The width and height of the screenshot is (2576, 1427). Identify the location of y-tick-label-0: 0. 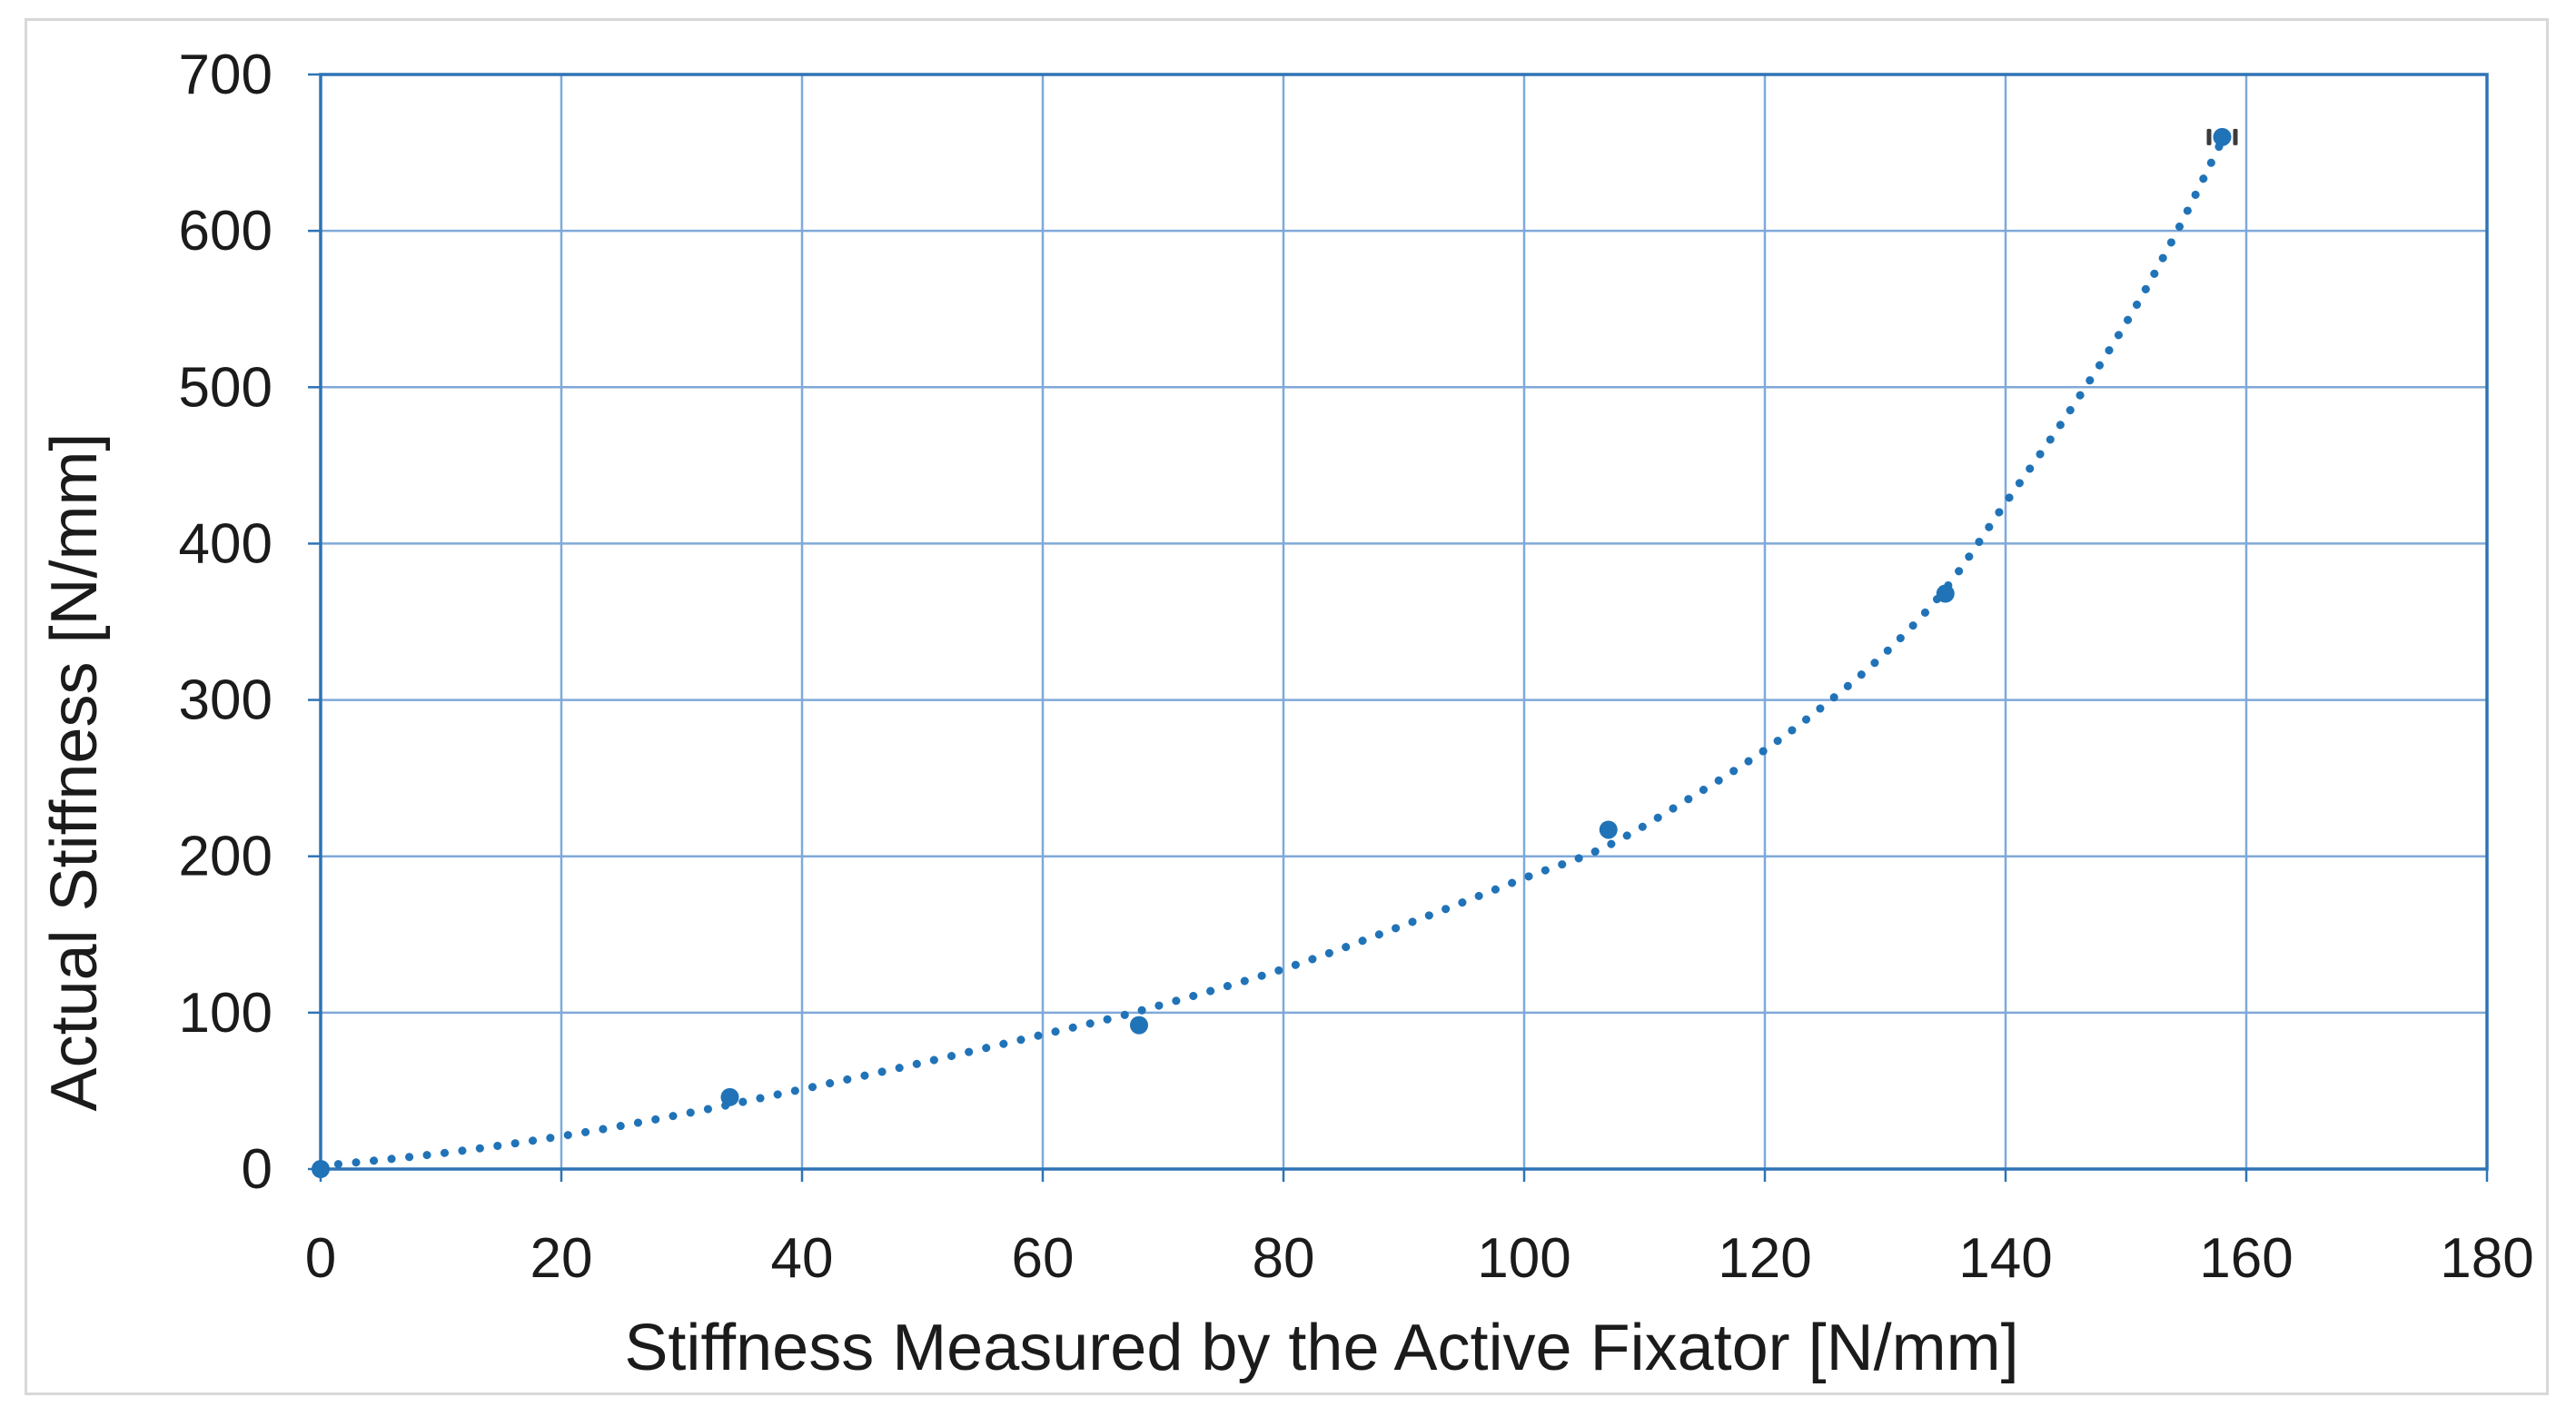
(257, 1169).